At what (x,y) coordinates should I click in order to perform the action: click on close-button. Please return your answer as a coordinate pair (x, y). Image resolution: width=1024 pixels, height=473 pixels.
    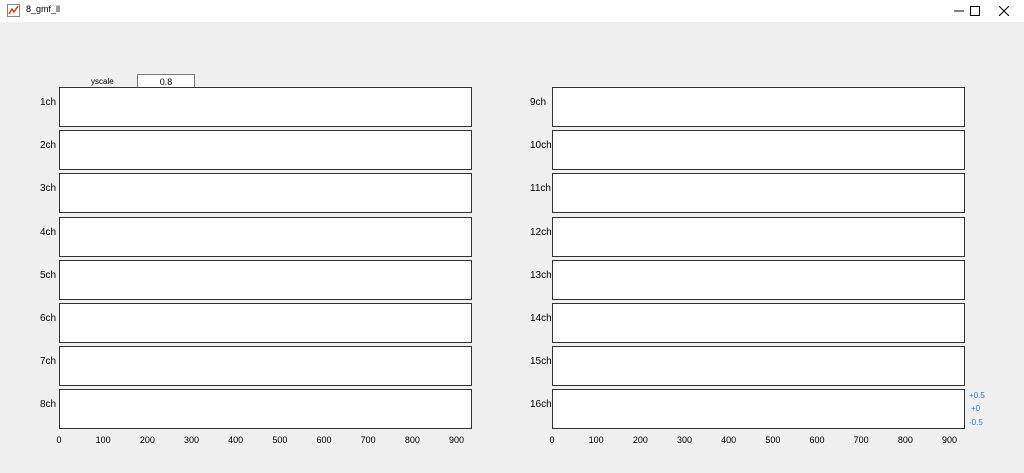
    Looking at the image, I should click on (1004, 11).